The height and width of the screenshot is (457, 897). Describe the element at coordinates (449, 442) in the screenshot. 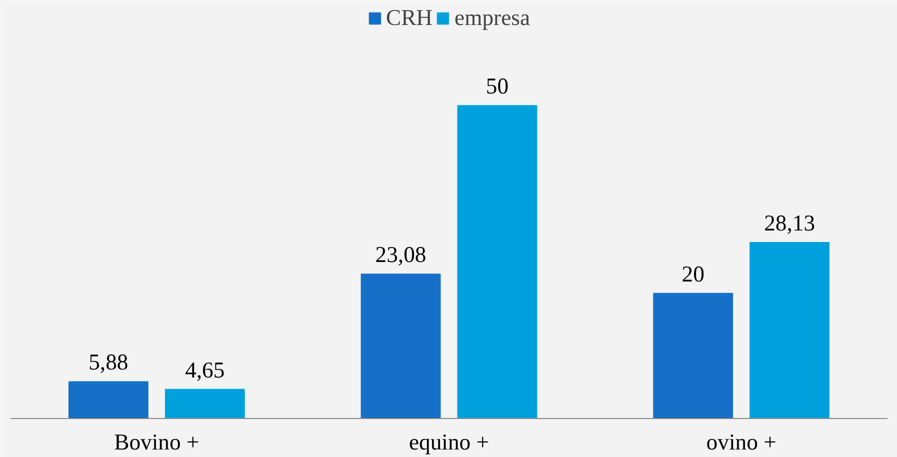

I see `x-tick-label: equino +` at that location.